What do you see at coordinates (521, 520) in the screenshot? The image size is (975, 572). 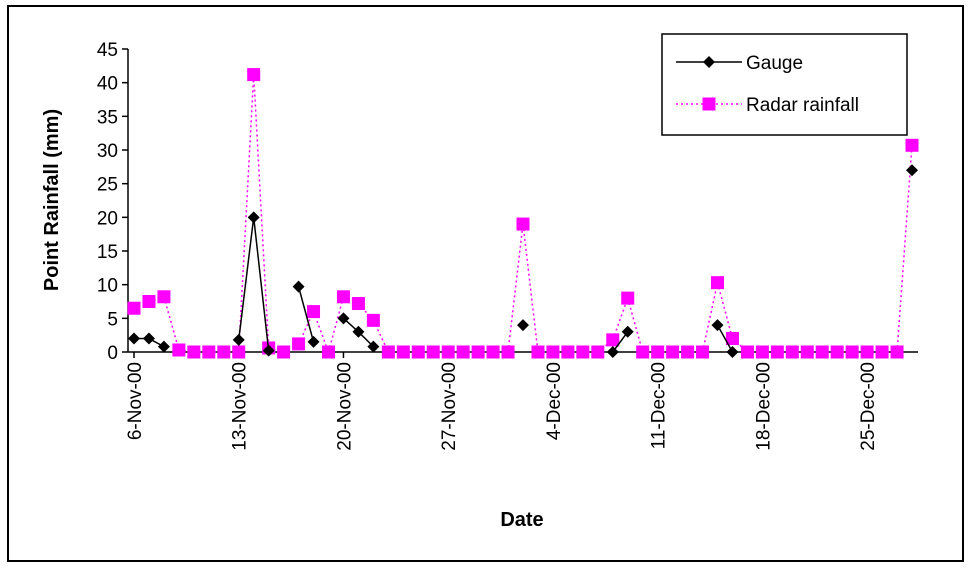 I see `x-axis-title: Date` at bounding box center [521, 520].